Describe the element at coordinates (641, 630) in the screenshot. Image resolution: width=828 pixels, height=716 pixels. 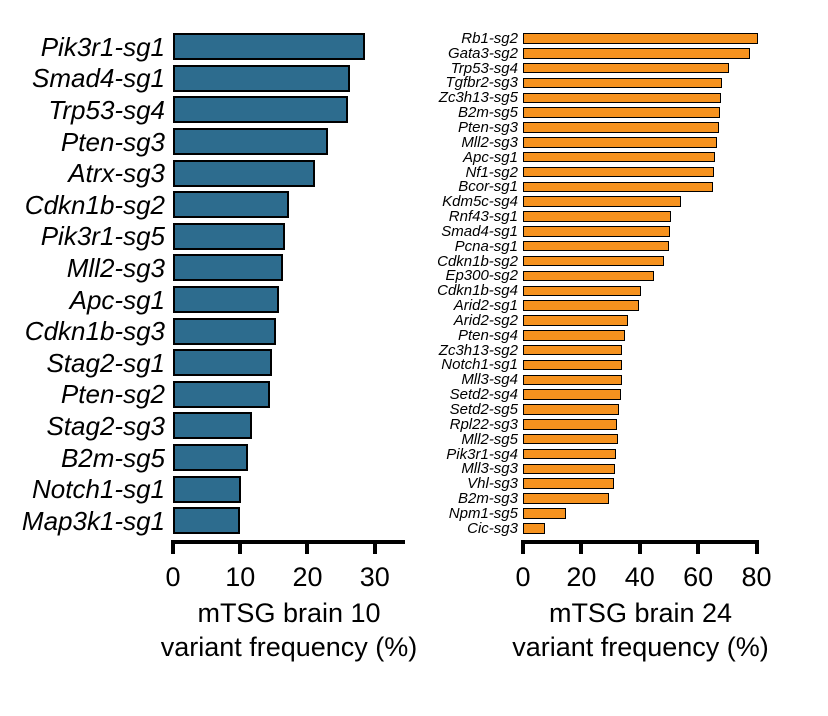
I see `axis-title: mTSG brain 24 variant frequency (%)` at that location.